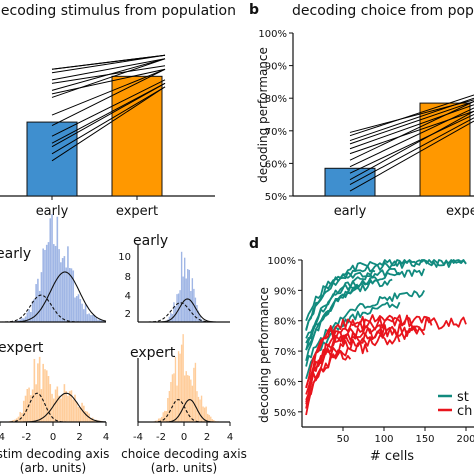 This screenshot has height=474, width=474. I want to click on panel-d-x-label: # cells, so click(392, 456).